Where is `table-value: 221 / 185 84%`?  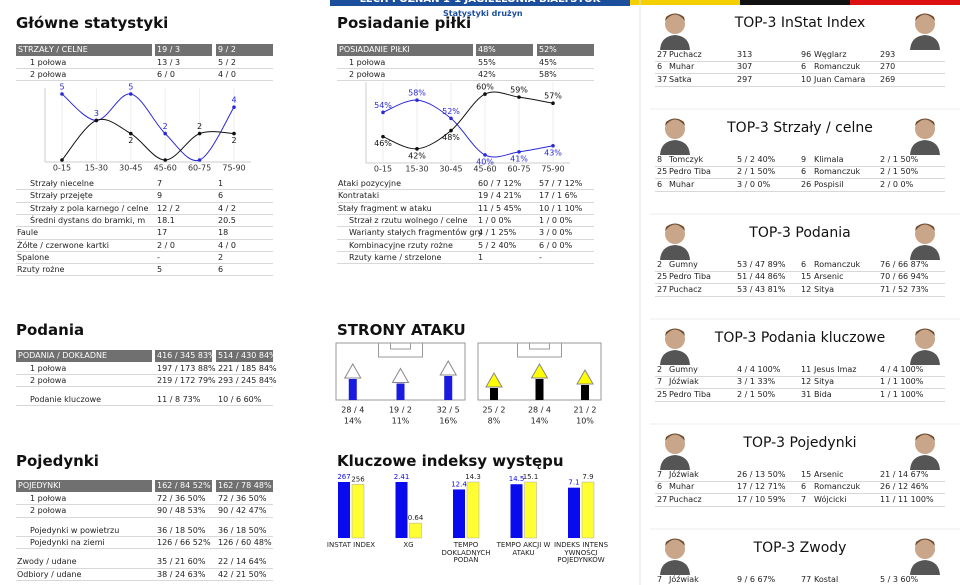 table-value: 221 / 185 84% is located at coordinates (247, 368).